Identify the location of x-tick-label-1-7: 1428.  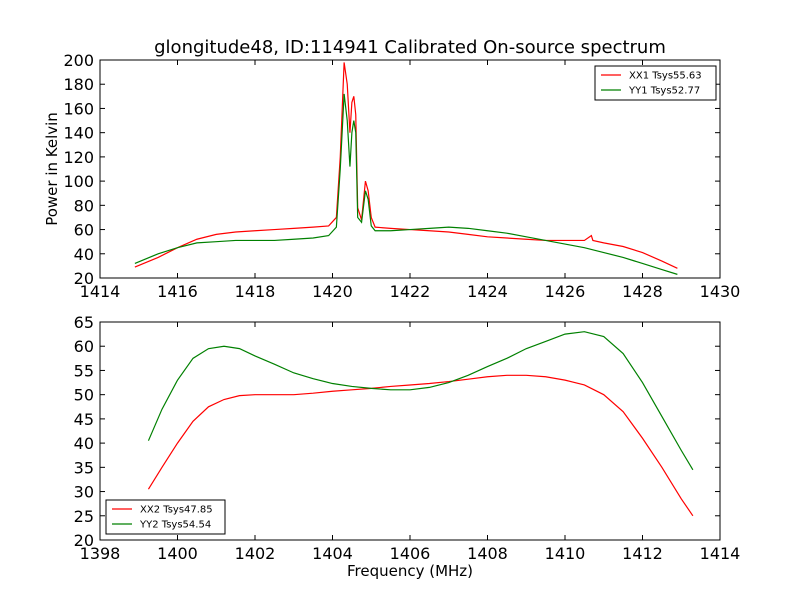
(642, 291).